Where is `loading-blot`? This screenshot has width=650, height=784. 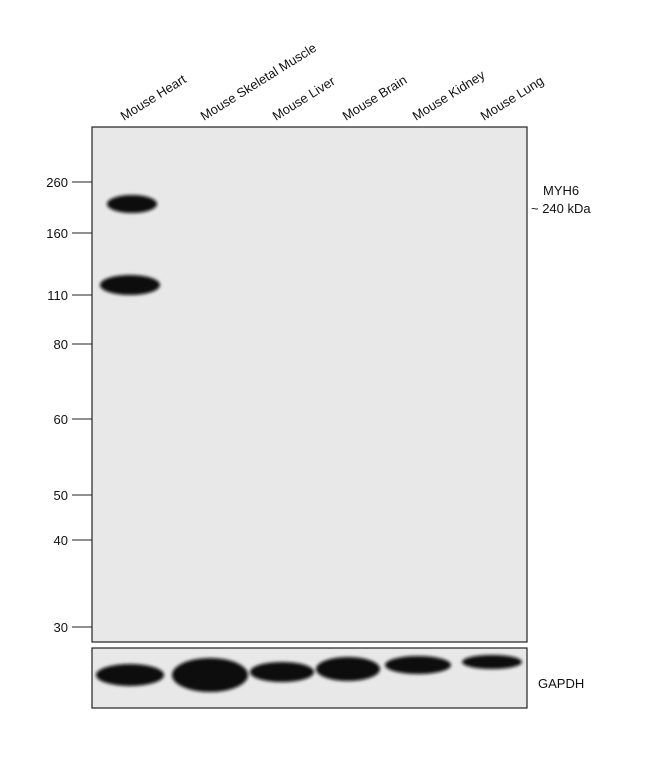 loading-blot is located at coordinates (309, 678).